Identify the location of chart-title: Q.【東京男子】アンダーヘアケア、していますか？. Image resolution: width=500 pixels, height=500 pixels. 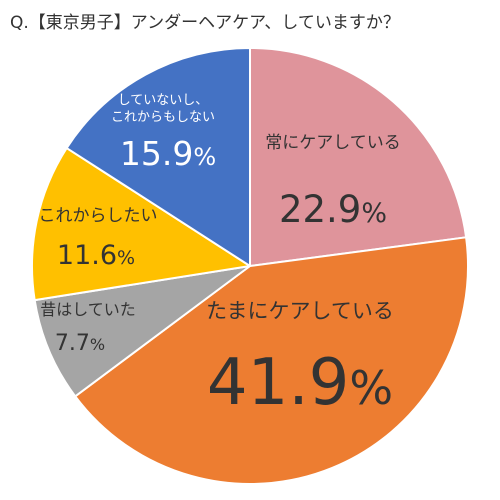
(205, 23).